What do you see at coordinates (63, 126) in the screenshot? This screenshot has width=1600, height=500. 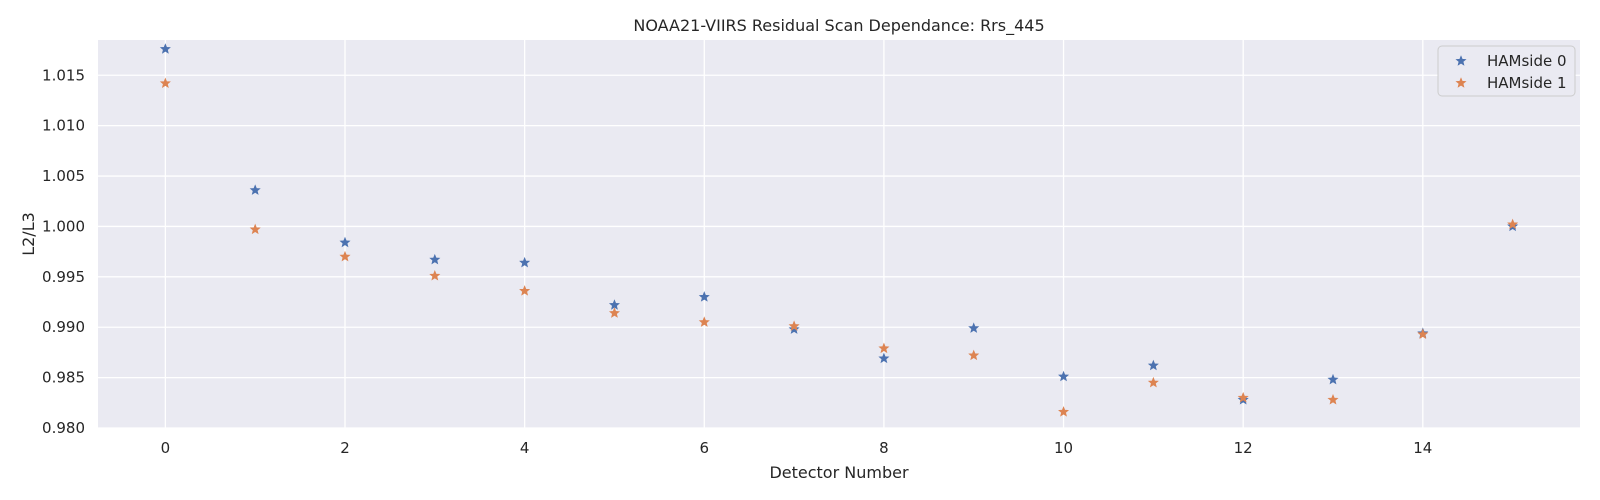 I see `y-tick-label: 1.010` at bounding box center [63, 126].